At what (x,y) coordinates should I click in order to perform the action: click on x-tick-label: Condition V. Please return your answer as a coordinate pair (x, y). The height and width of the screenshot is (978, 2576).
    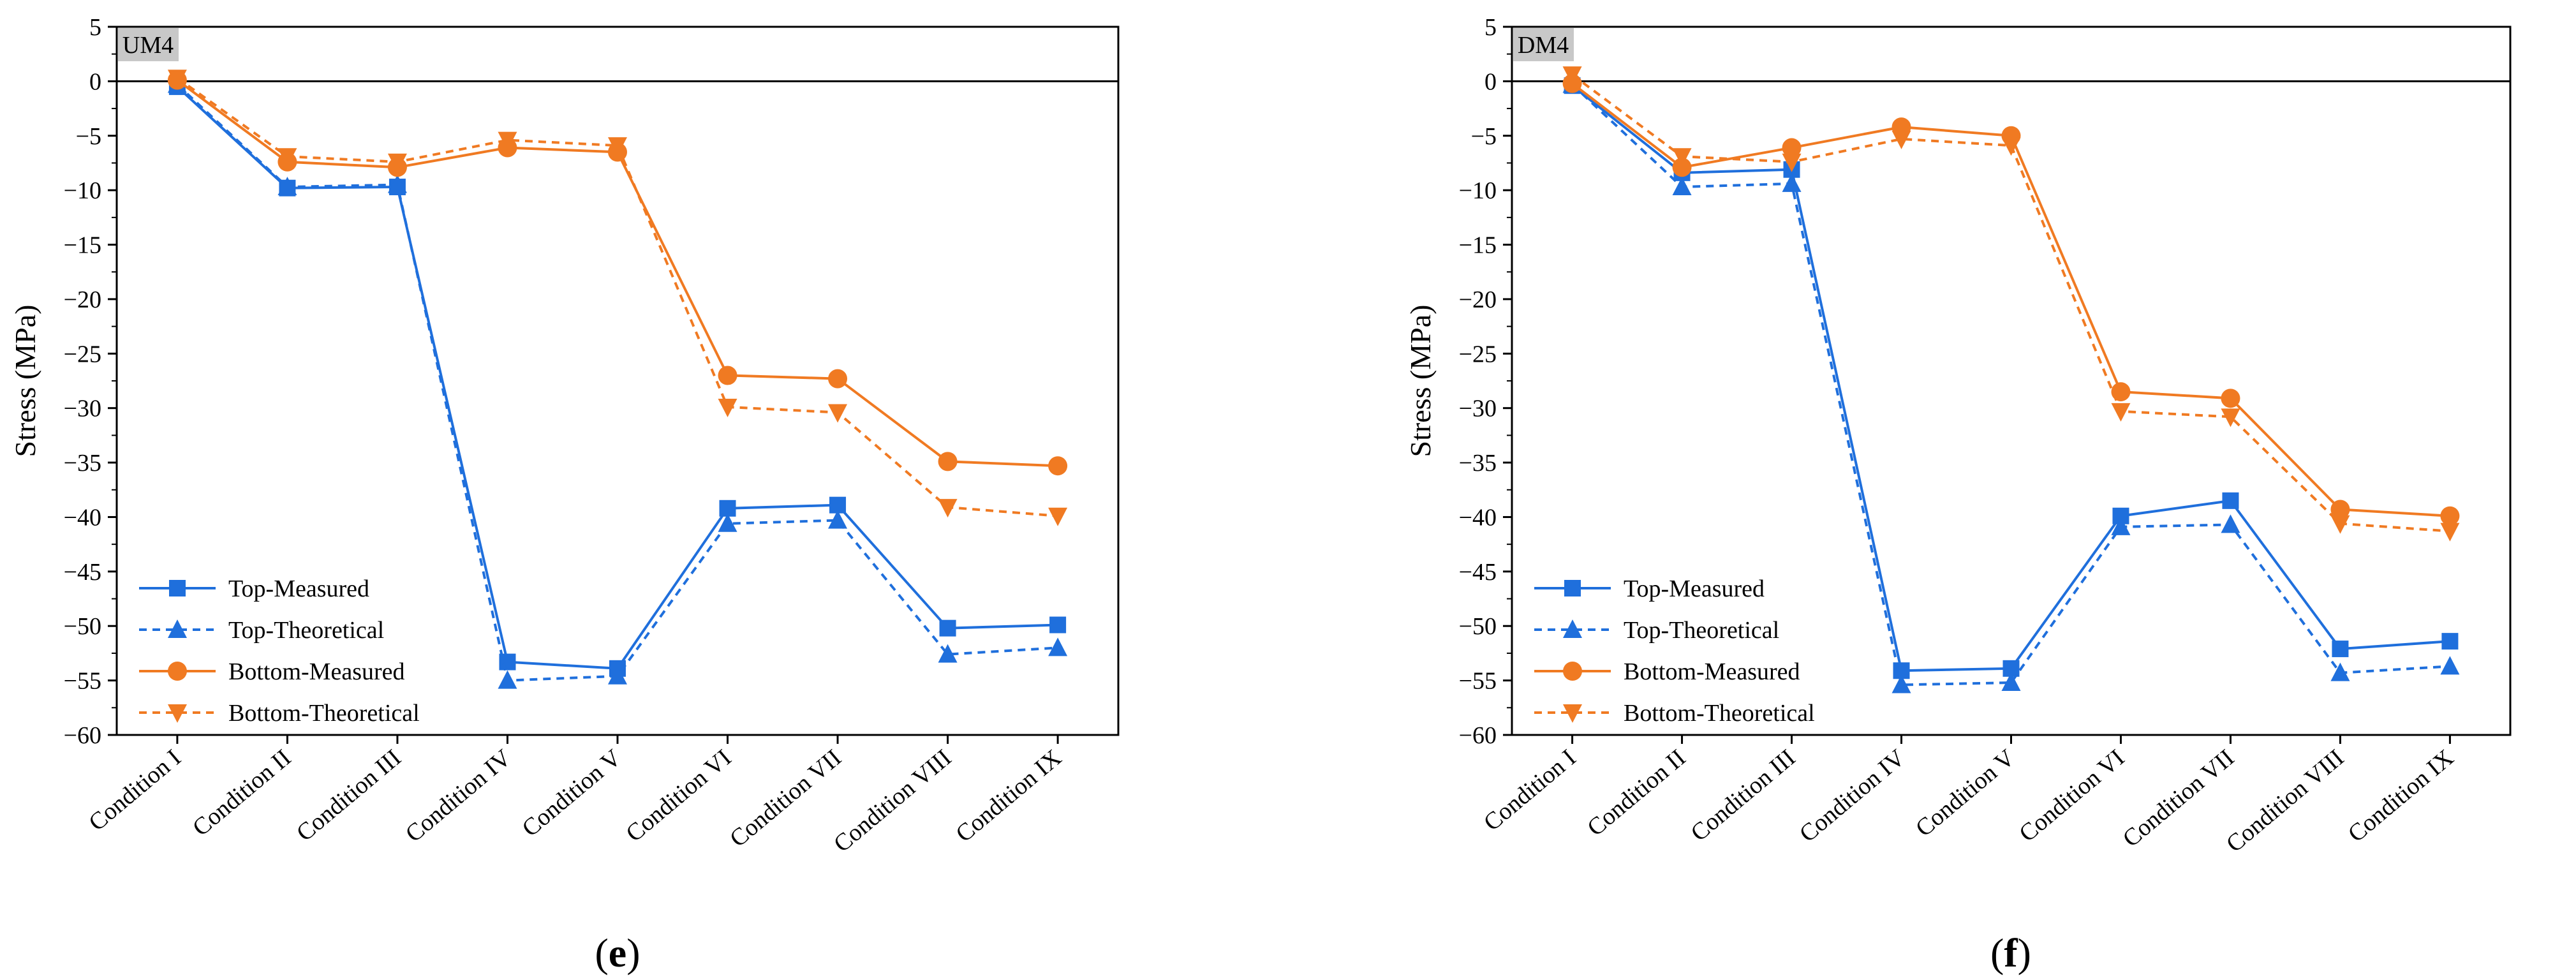
    Looking at the image, I should click on (1965, 793).